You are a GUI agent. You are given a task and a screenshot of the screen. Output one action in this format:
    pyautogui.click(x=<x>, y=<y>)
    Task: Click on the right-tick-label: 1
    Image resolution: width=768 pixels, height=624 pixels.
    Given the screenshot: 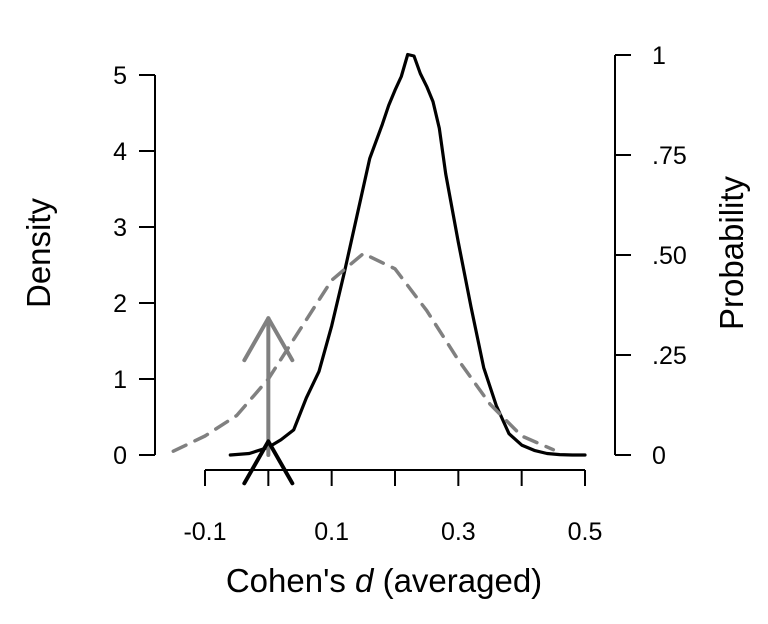 What is the action you would take?
    pyautogui.click(x=659, y=56)
    